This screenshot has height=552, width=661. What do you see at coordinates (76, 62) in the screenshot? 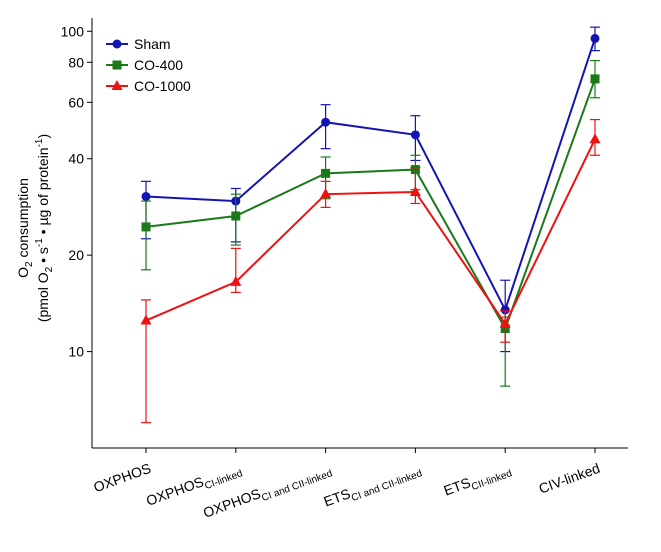
I see `y-tick-label: 80` at bounding box center [76, 62].